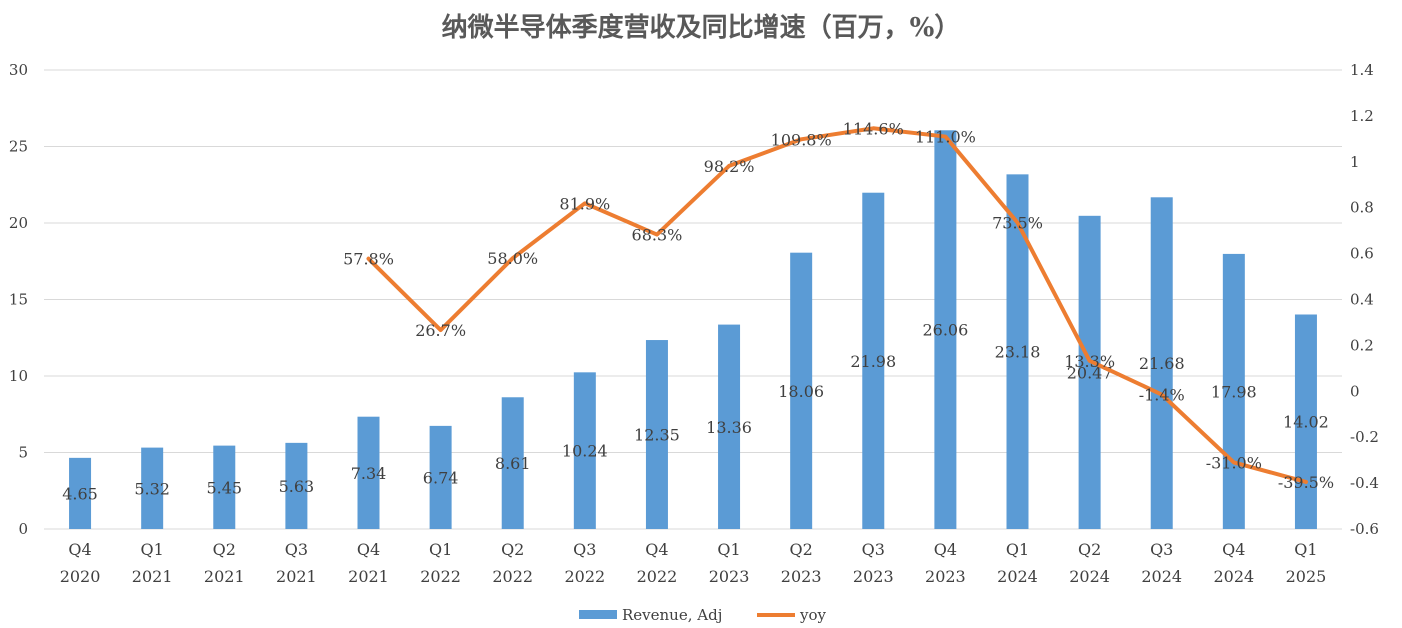  I want to click on category-year-label: 2024, so click(1233, 576).